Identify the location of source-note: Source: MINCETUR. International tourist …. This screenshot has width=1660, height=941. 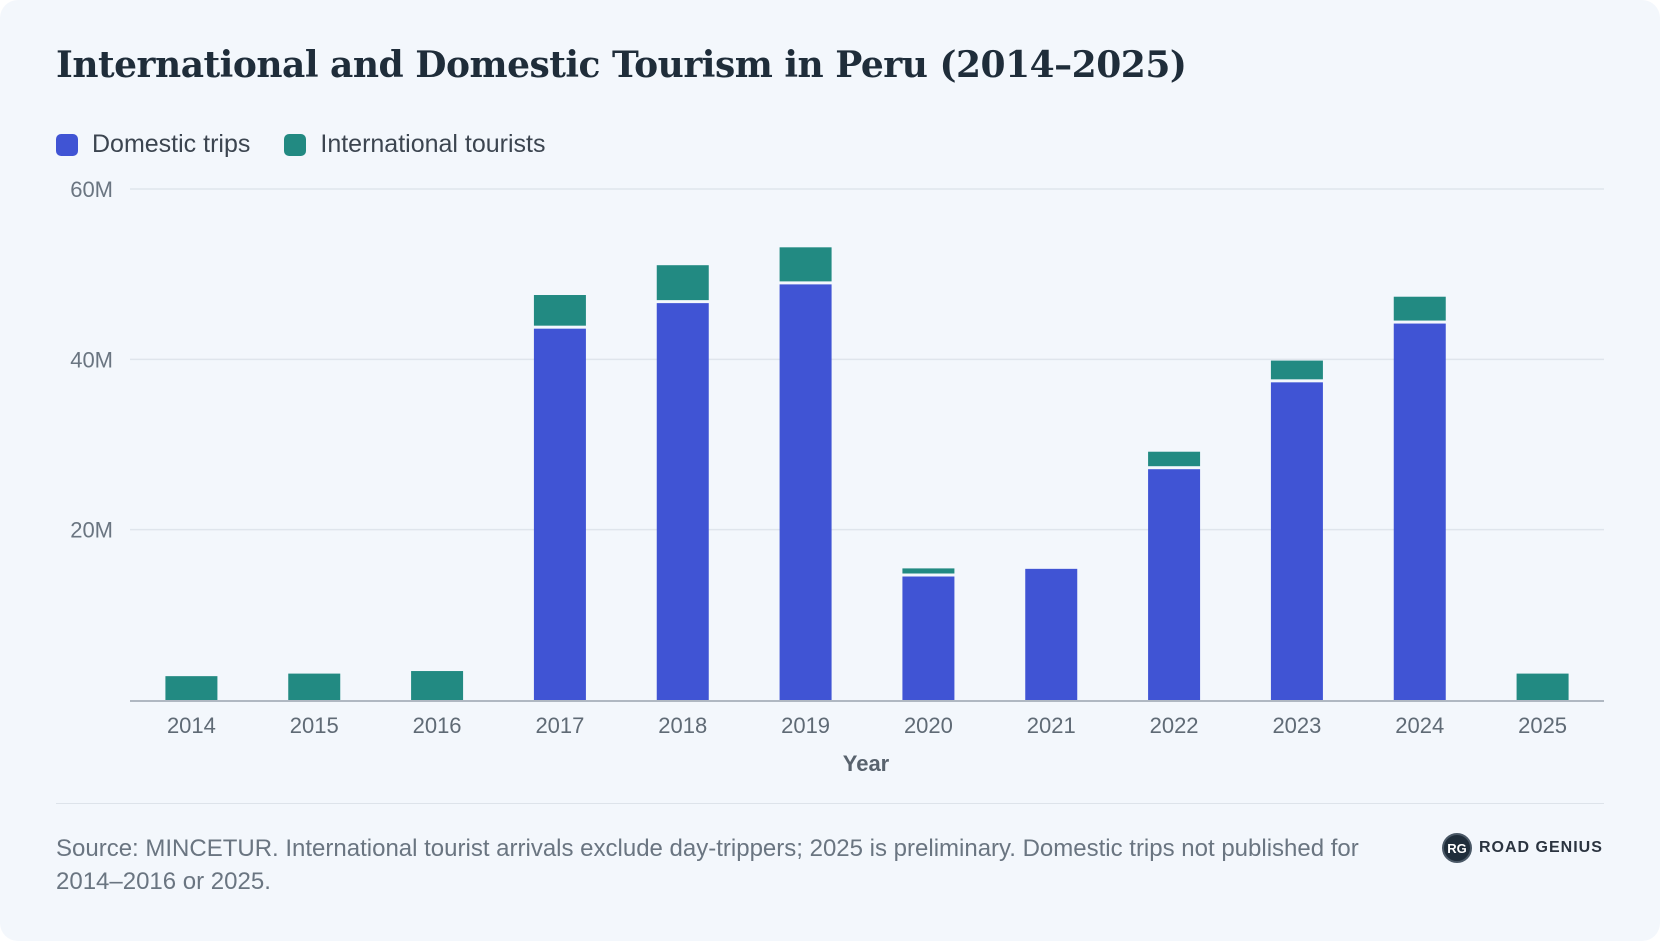
(707, 865).